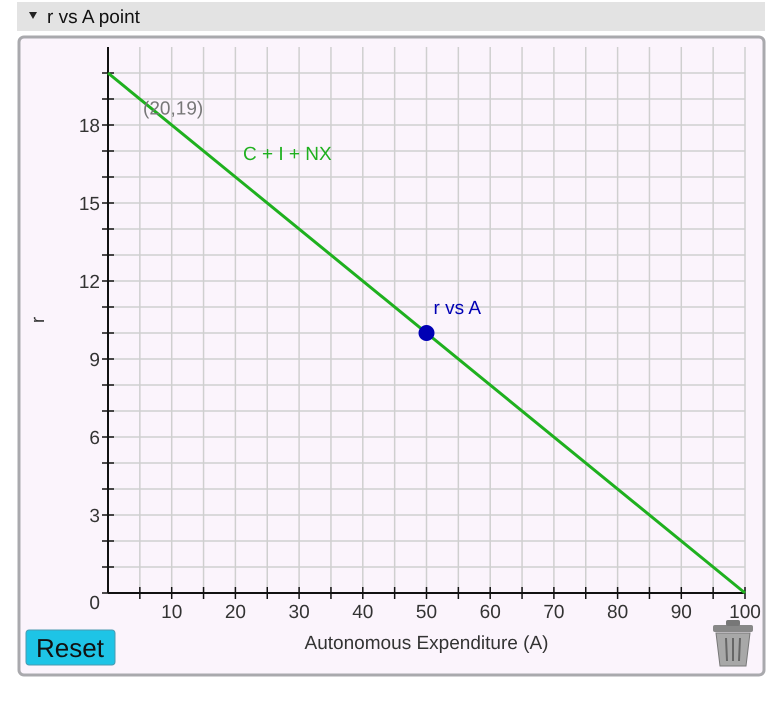 The image size is (774, 701). What do you see at coordinates (681, 612) in the screenshot?
I see `x-tick-label: 90` at bounding box center [681, 612].